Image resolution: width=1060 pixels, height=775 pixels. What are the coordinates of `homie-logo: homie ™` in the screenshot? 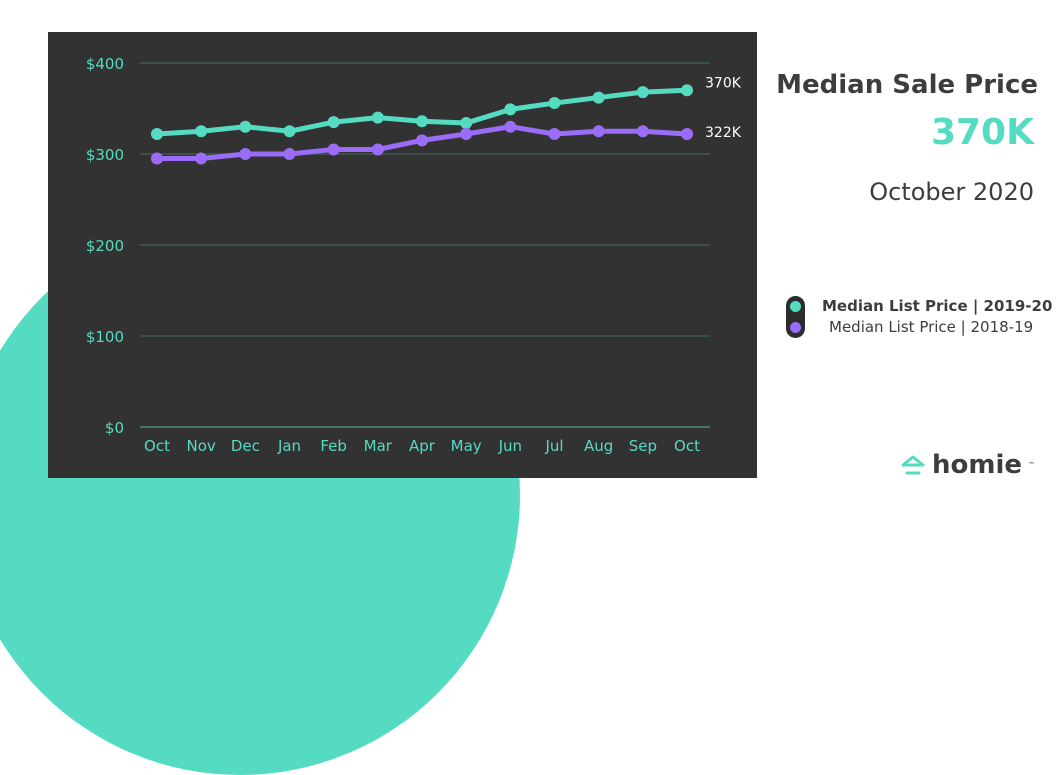 It's located at (967, 465).